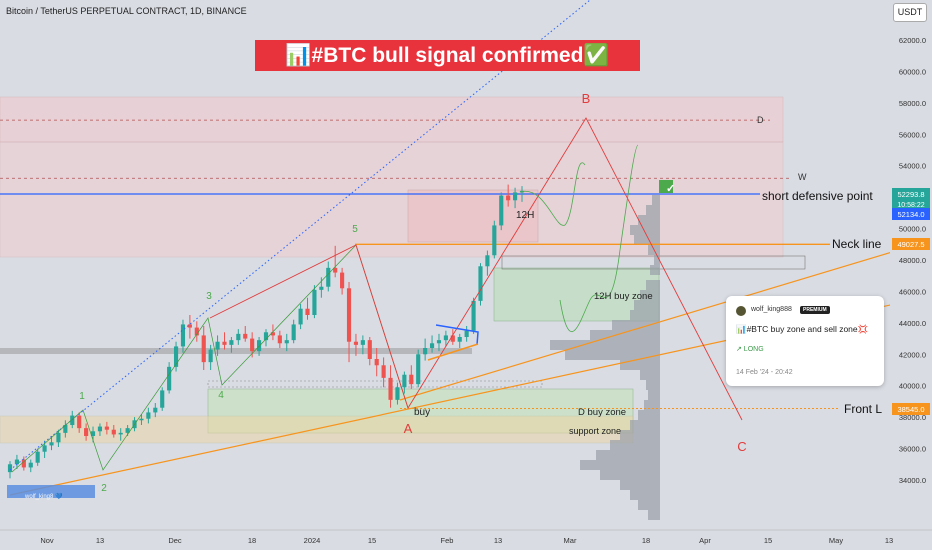 The height and width of the screenshot is (550, 932). Describe the element at coordinates (912, 417) in the screenshot. I see `price-tick: 38000.0` at that location.